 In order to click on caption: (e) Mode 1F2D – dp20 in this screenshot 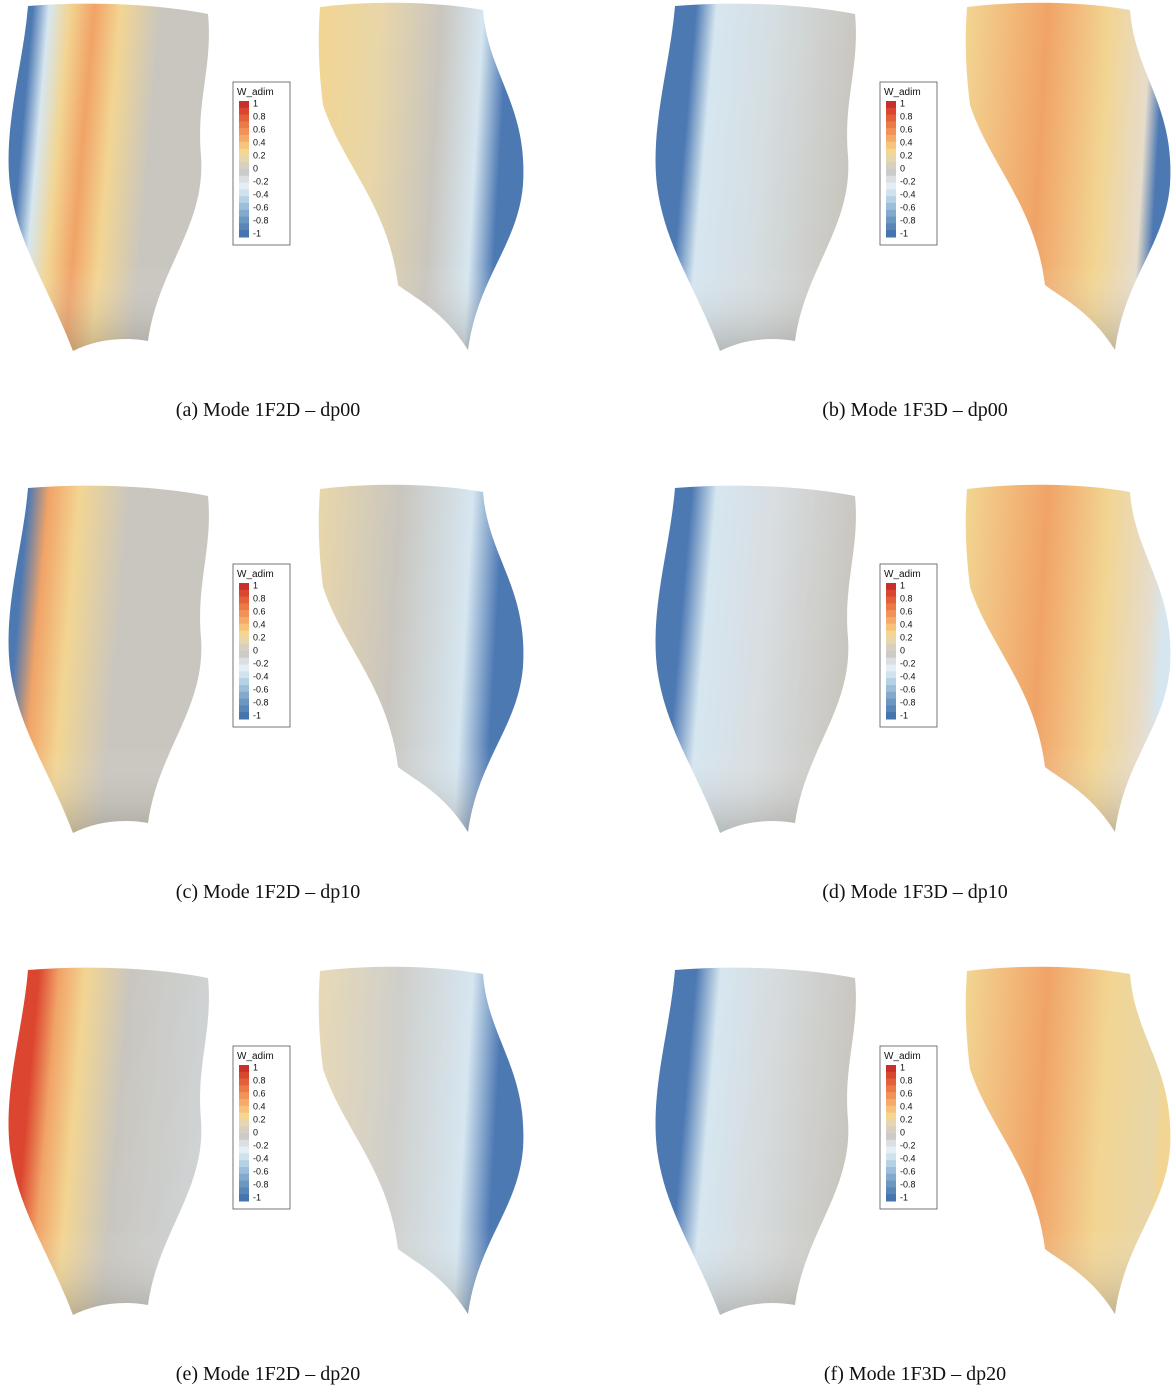, I will do `click(268, 1374)`.